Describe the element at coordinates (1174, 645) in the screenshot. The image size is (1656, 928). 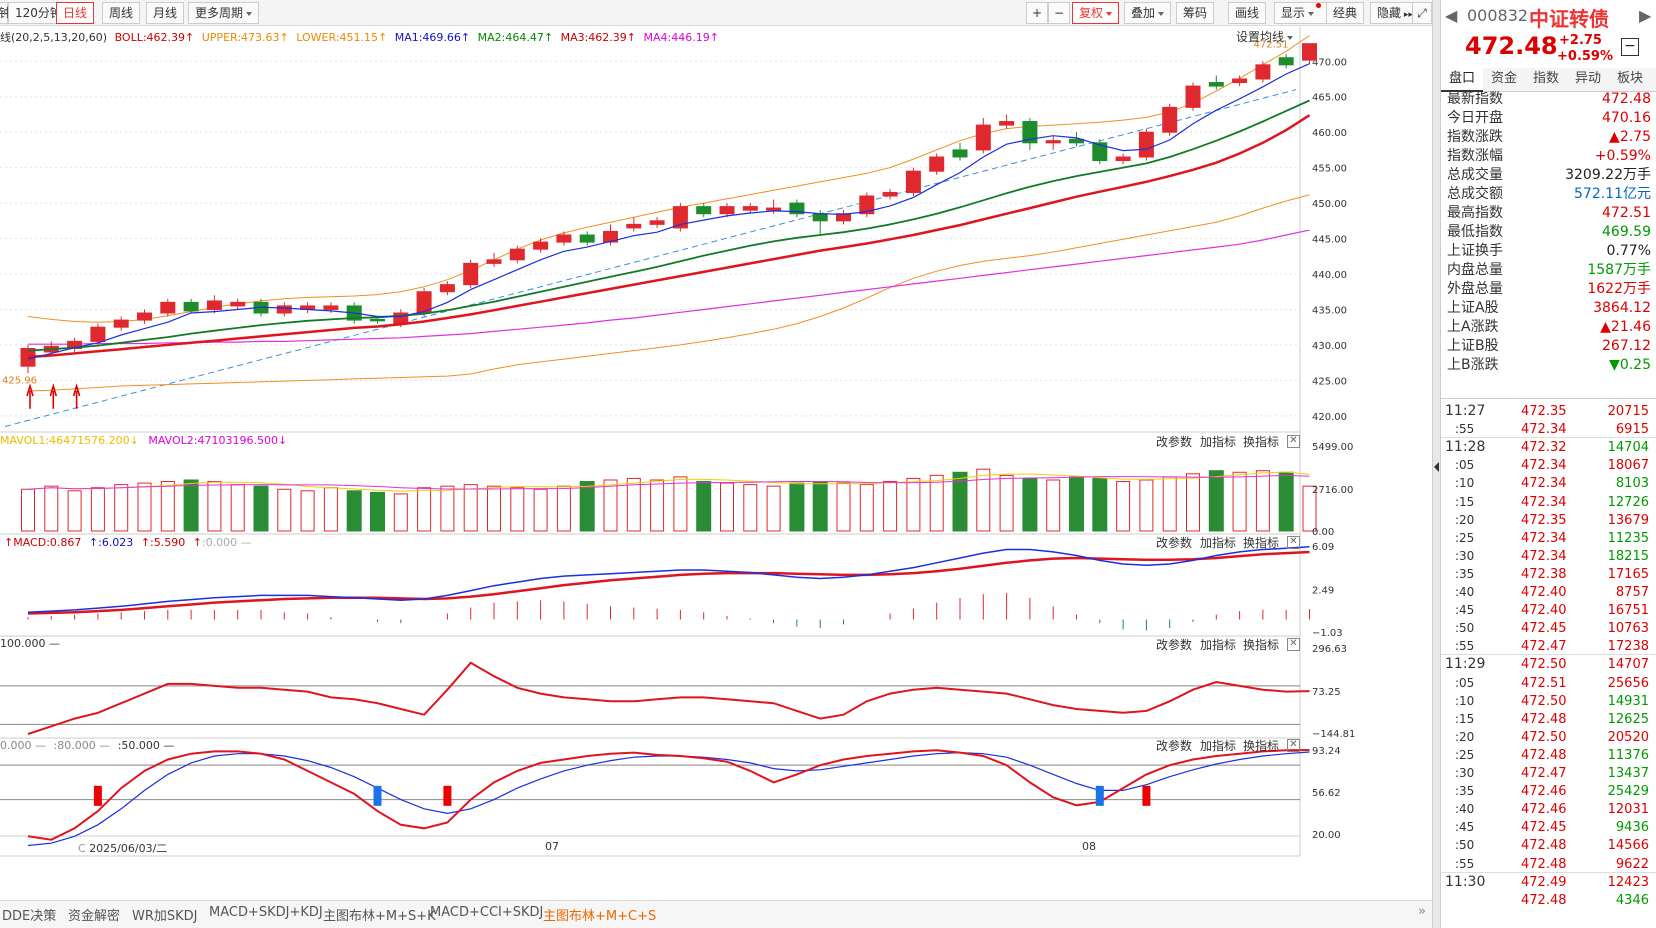
I see `cci-edit-params-button: 改参数` at that location.